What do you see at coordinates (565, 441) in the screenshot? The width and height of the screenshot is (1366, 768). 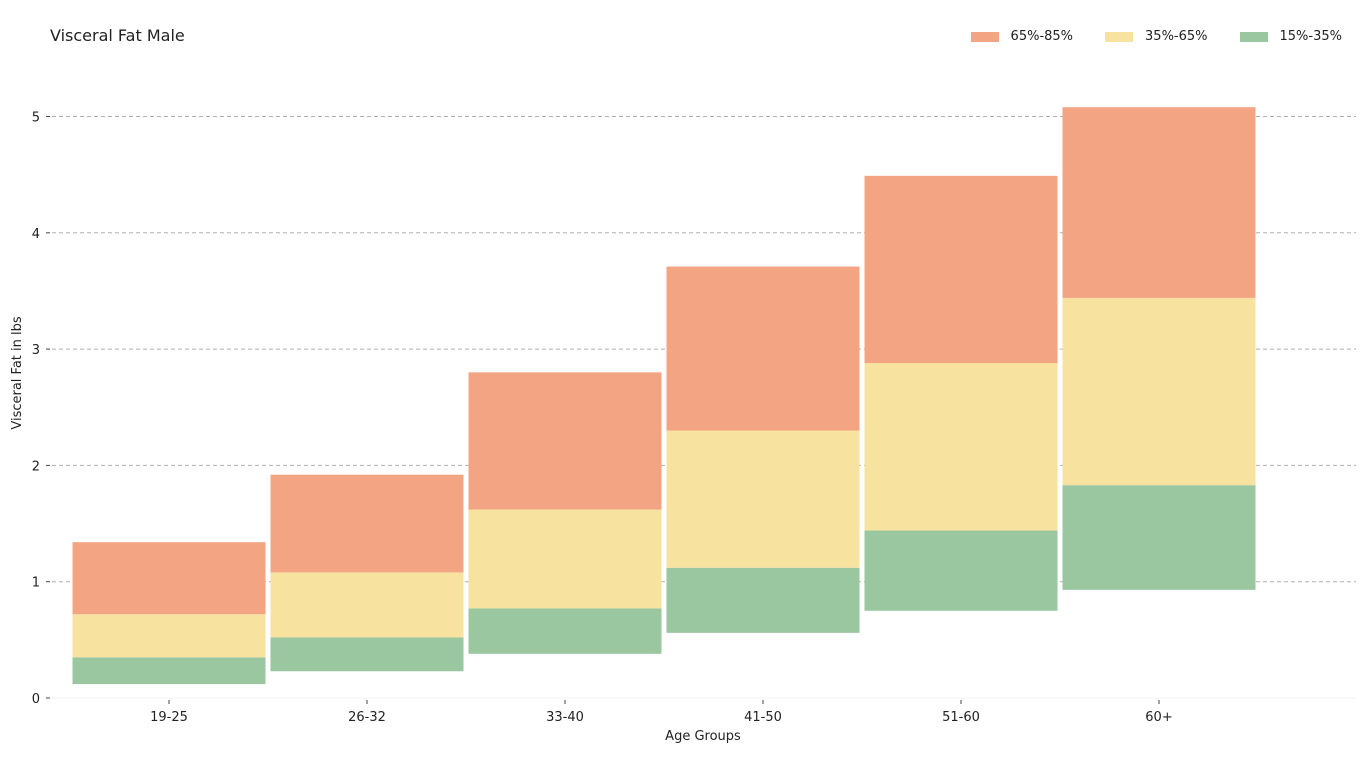 I see `bar-33-40-65%-85%` at bounding box center [565, 441].